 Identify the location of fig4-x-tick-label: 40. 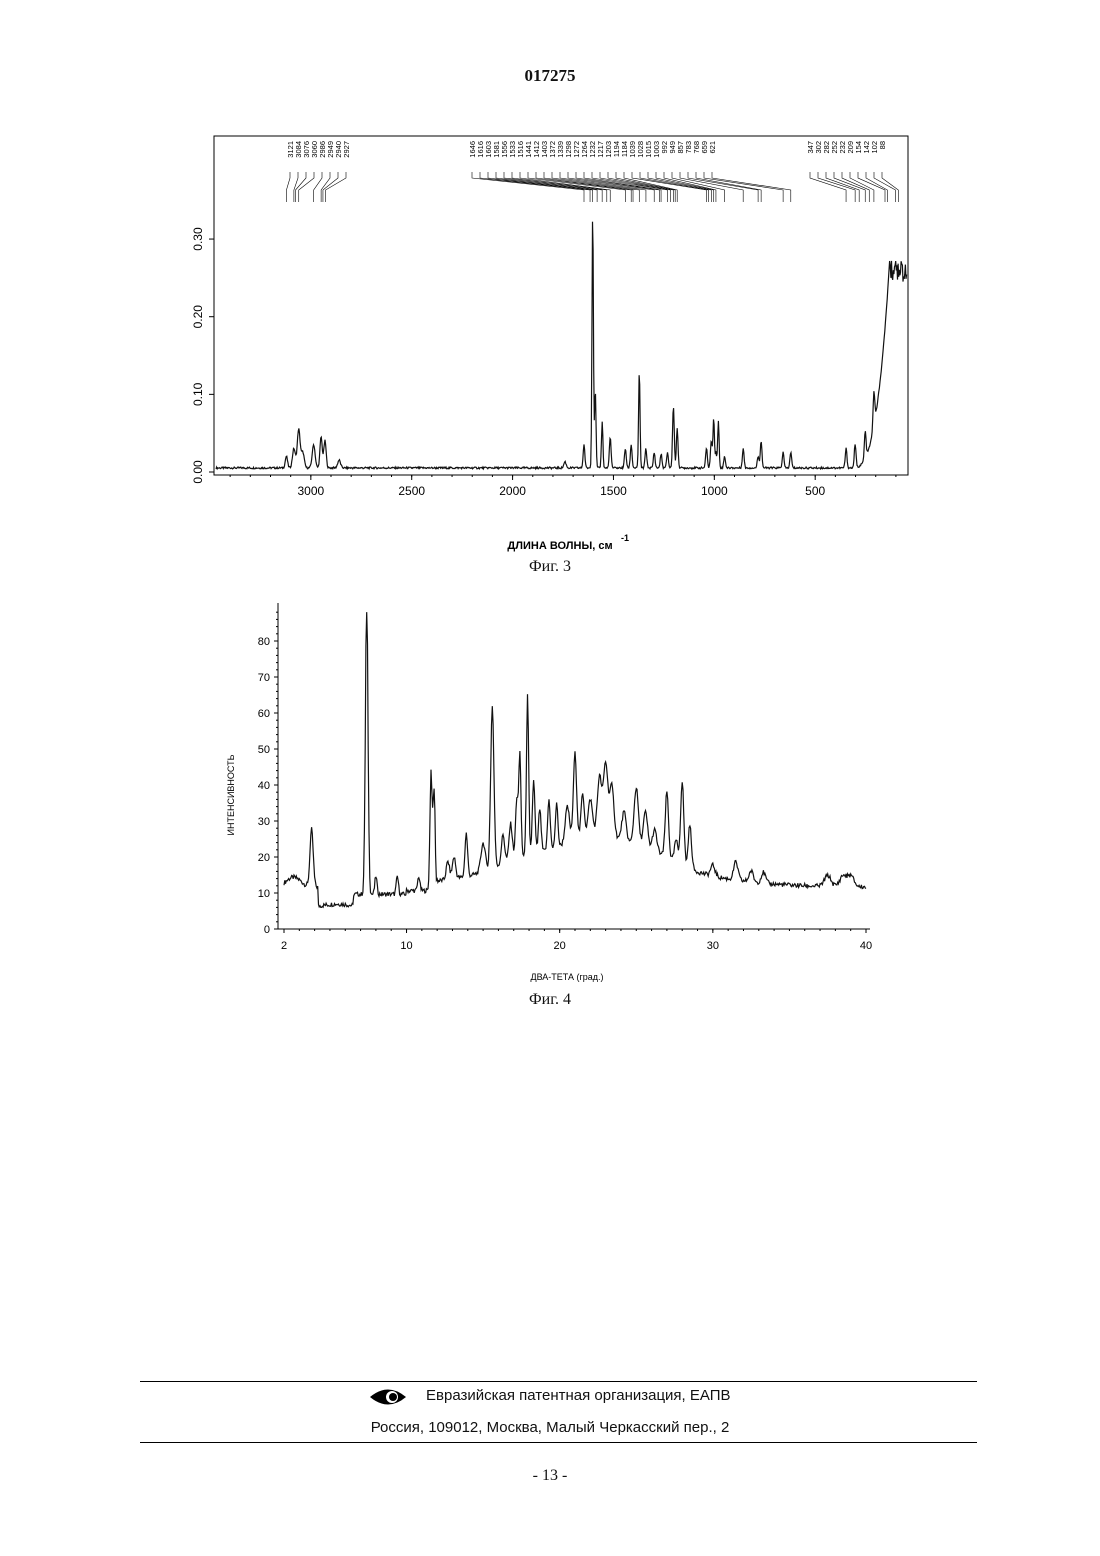
(866, 946).